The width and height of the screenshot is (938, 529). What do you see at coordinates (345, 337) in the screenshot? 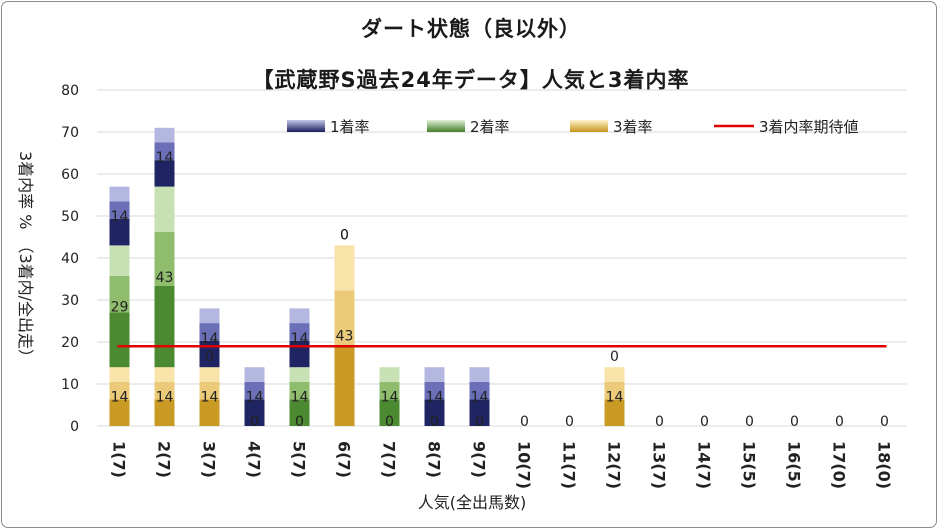
I see `data-label-1: 43` at bounding box center [345, 337].